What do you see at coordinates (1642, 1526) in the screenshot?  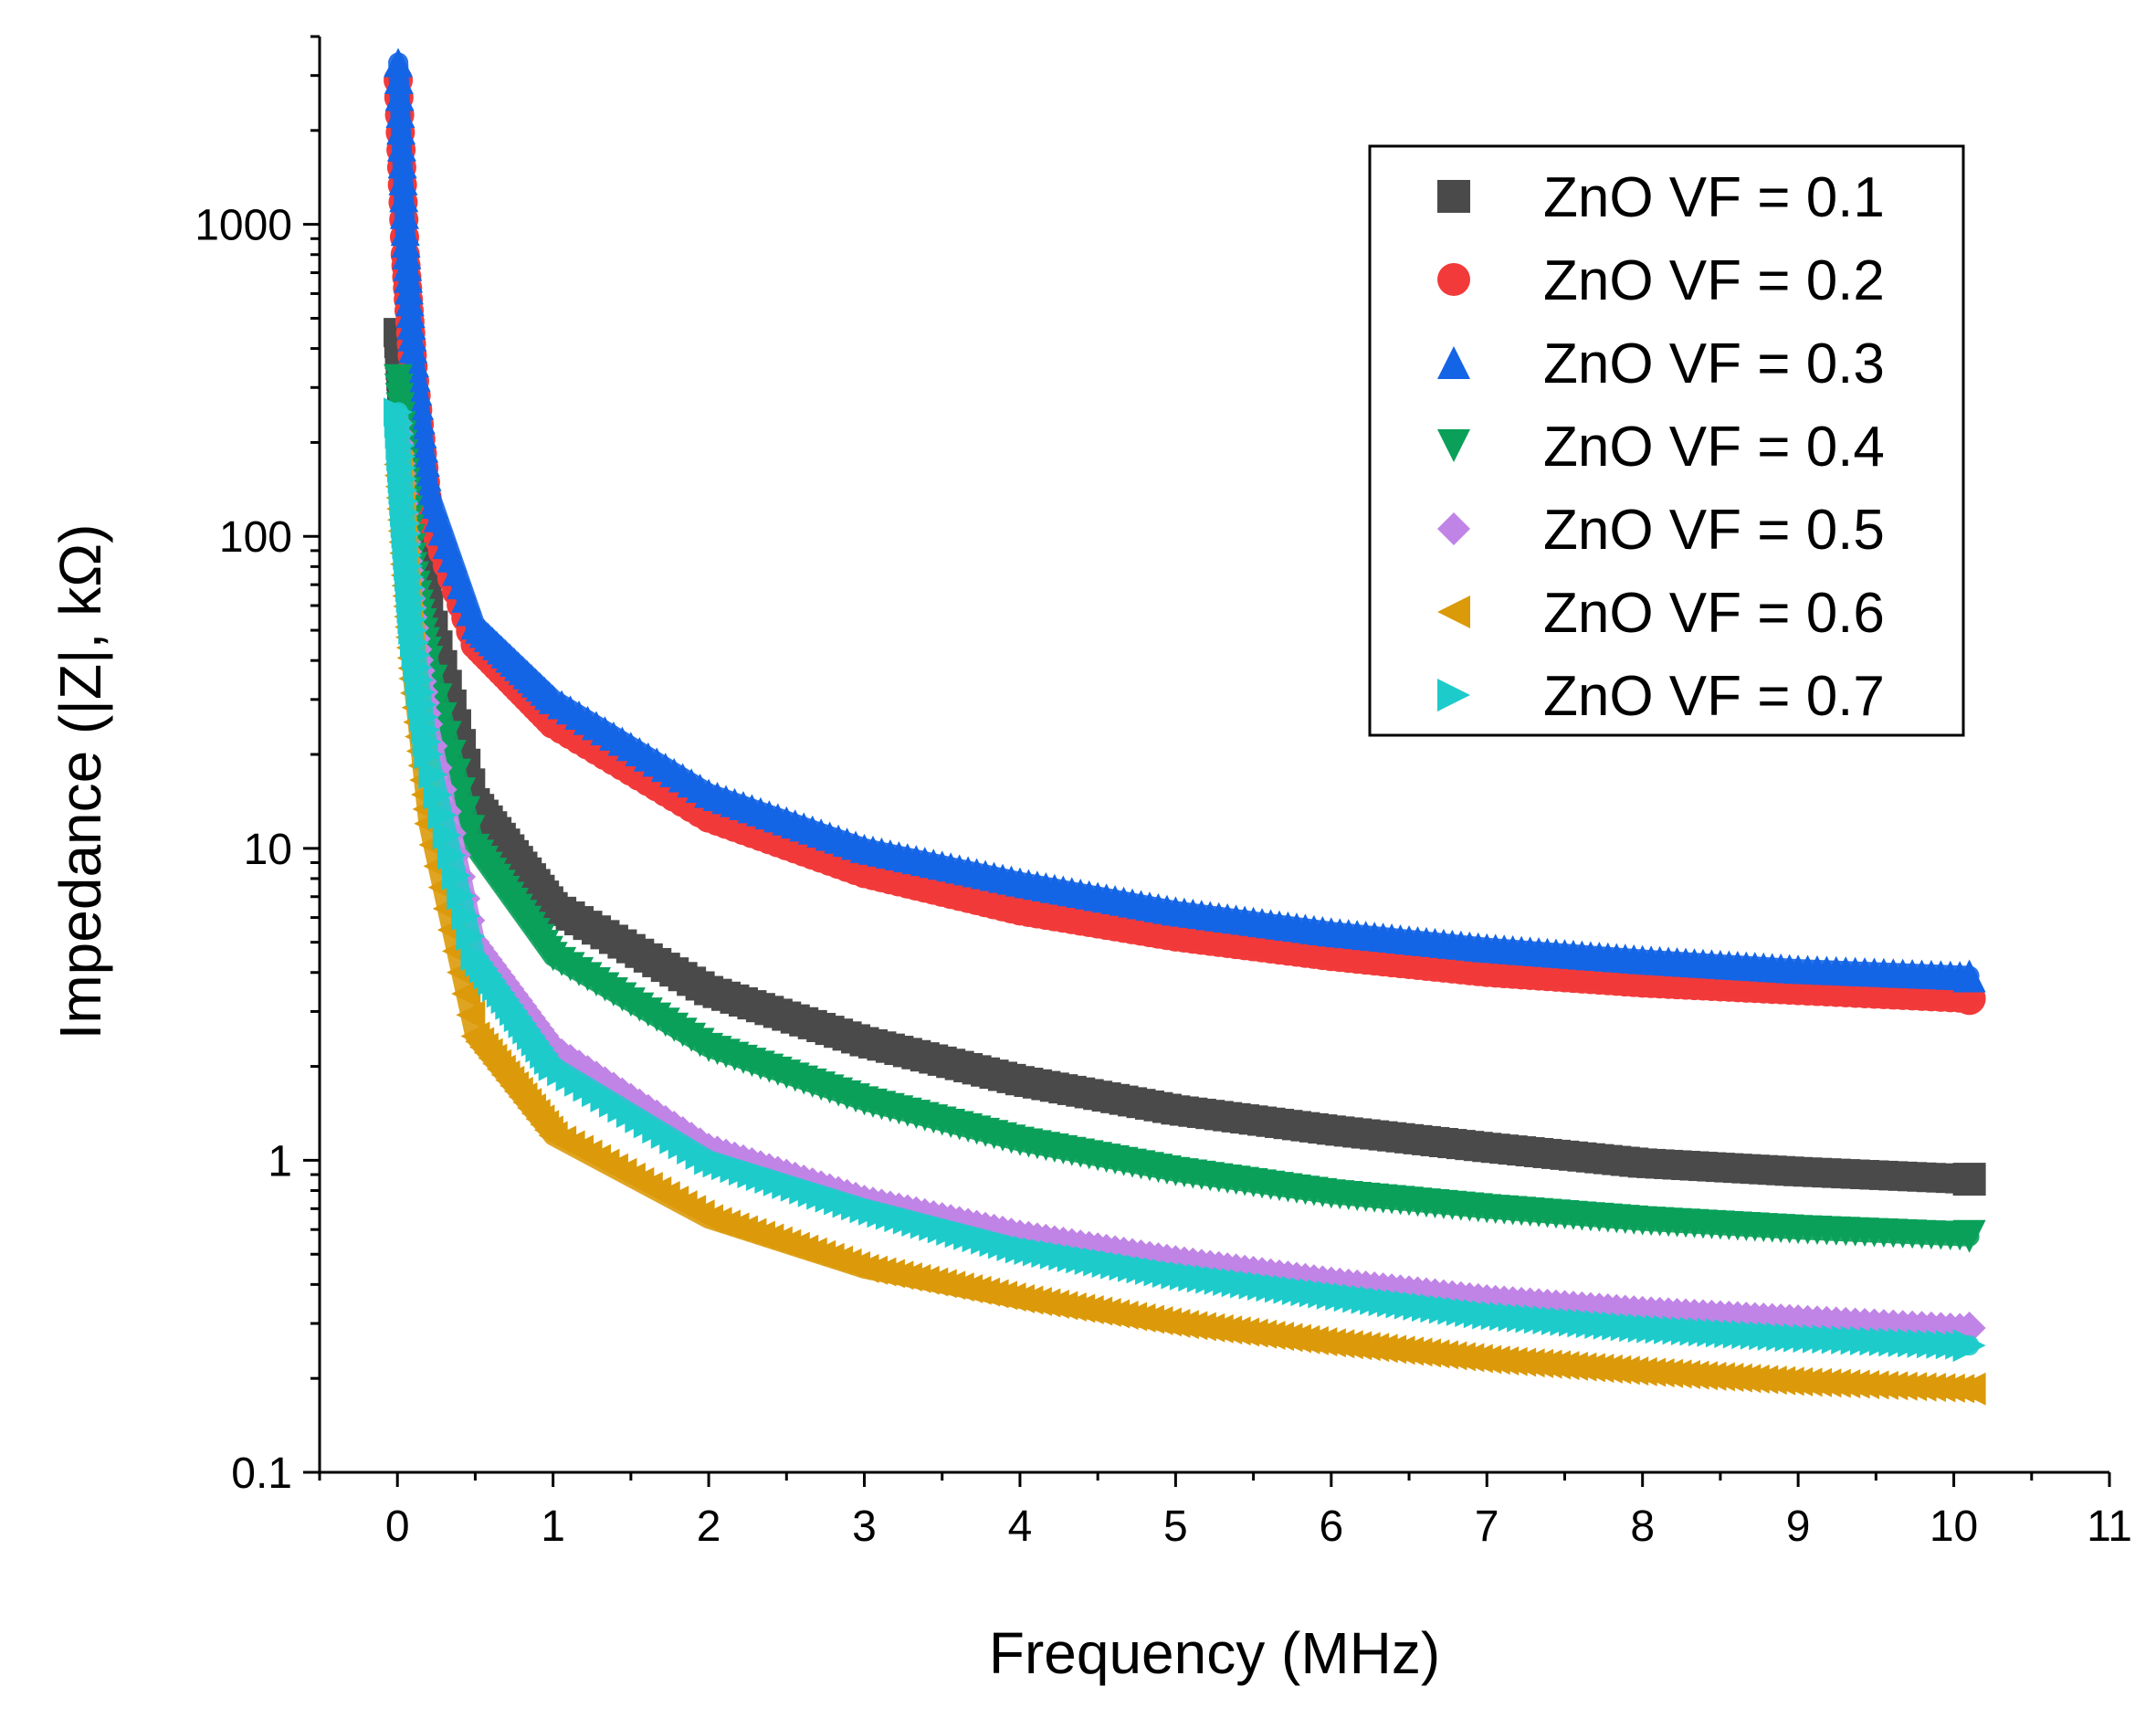 I see `x-tick-label: 8` at bounding box center [1642, 1526].